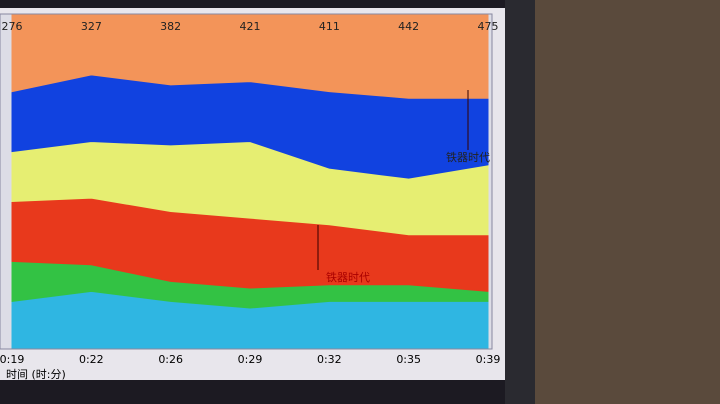 The image size is (720, 404). I want to click on top-label: 411, so click(329, 26).